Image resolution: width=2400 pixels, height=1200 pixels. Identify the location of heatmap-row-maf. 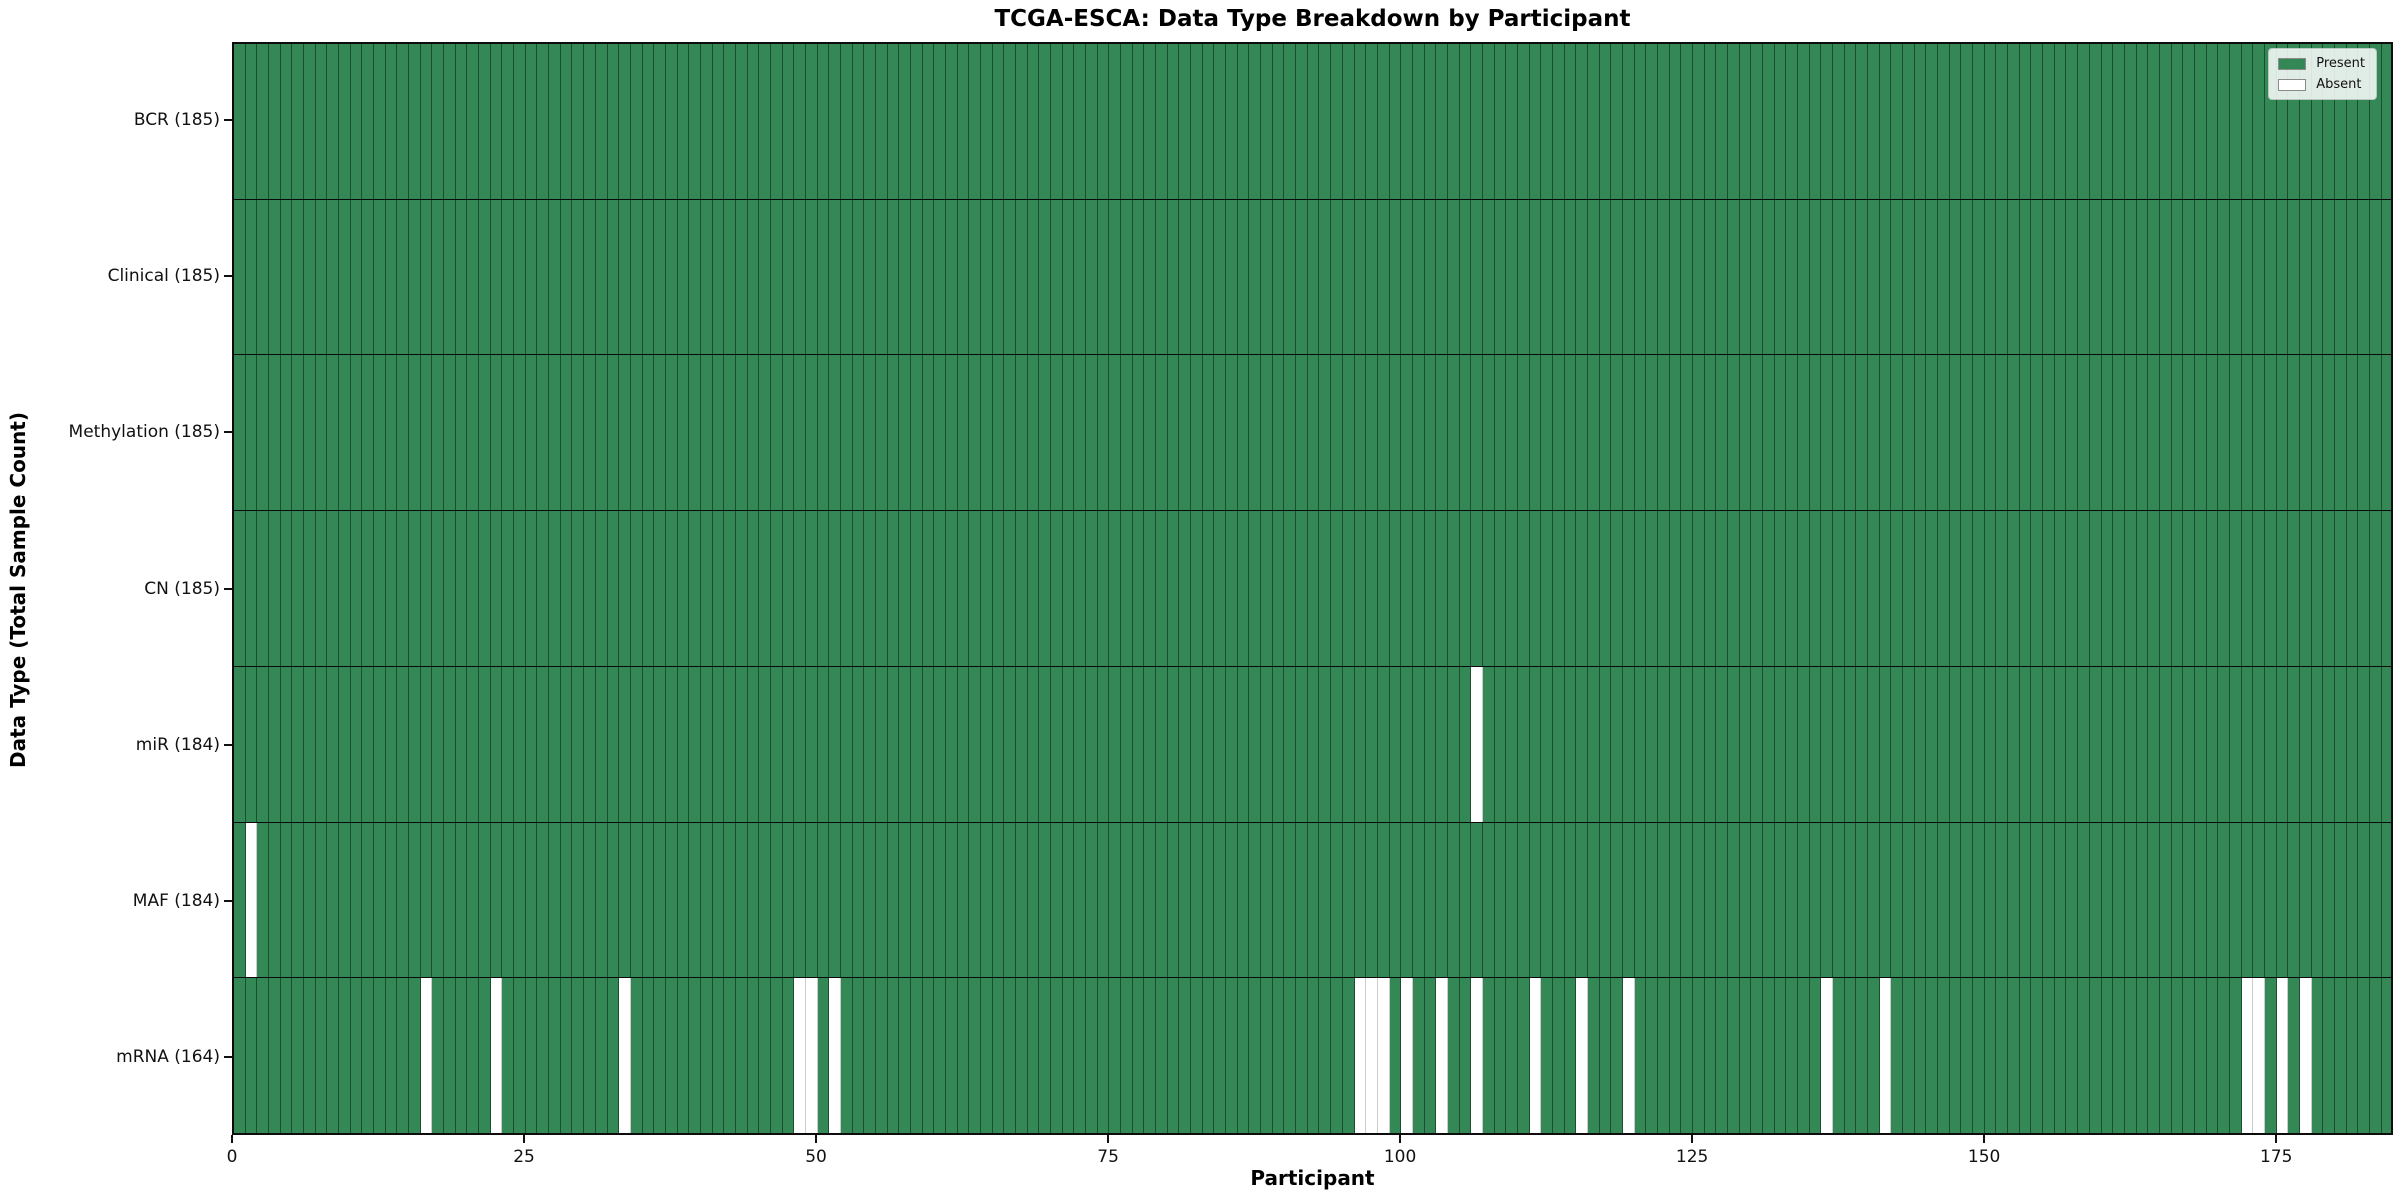
(1312, 900).